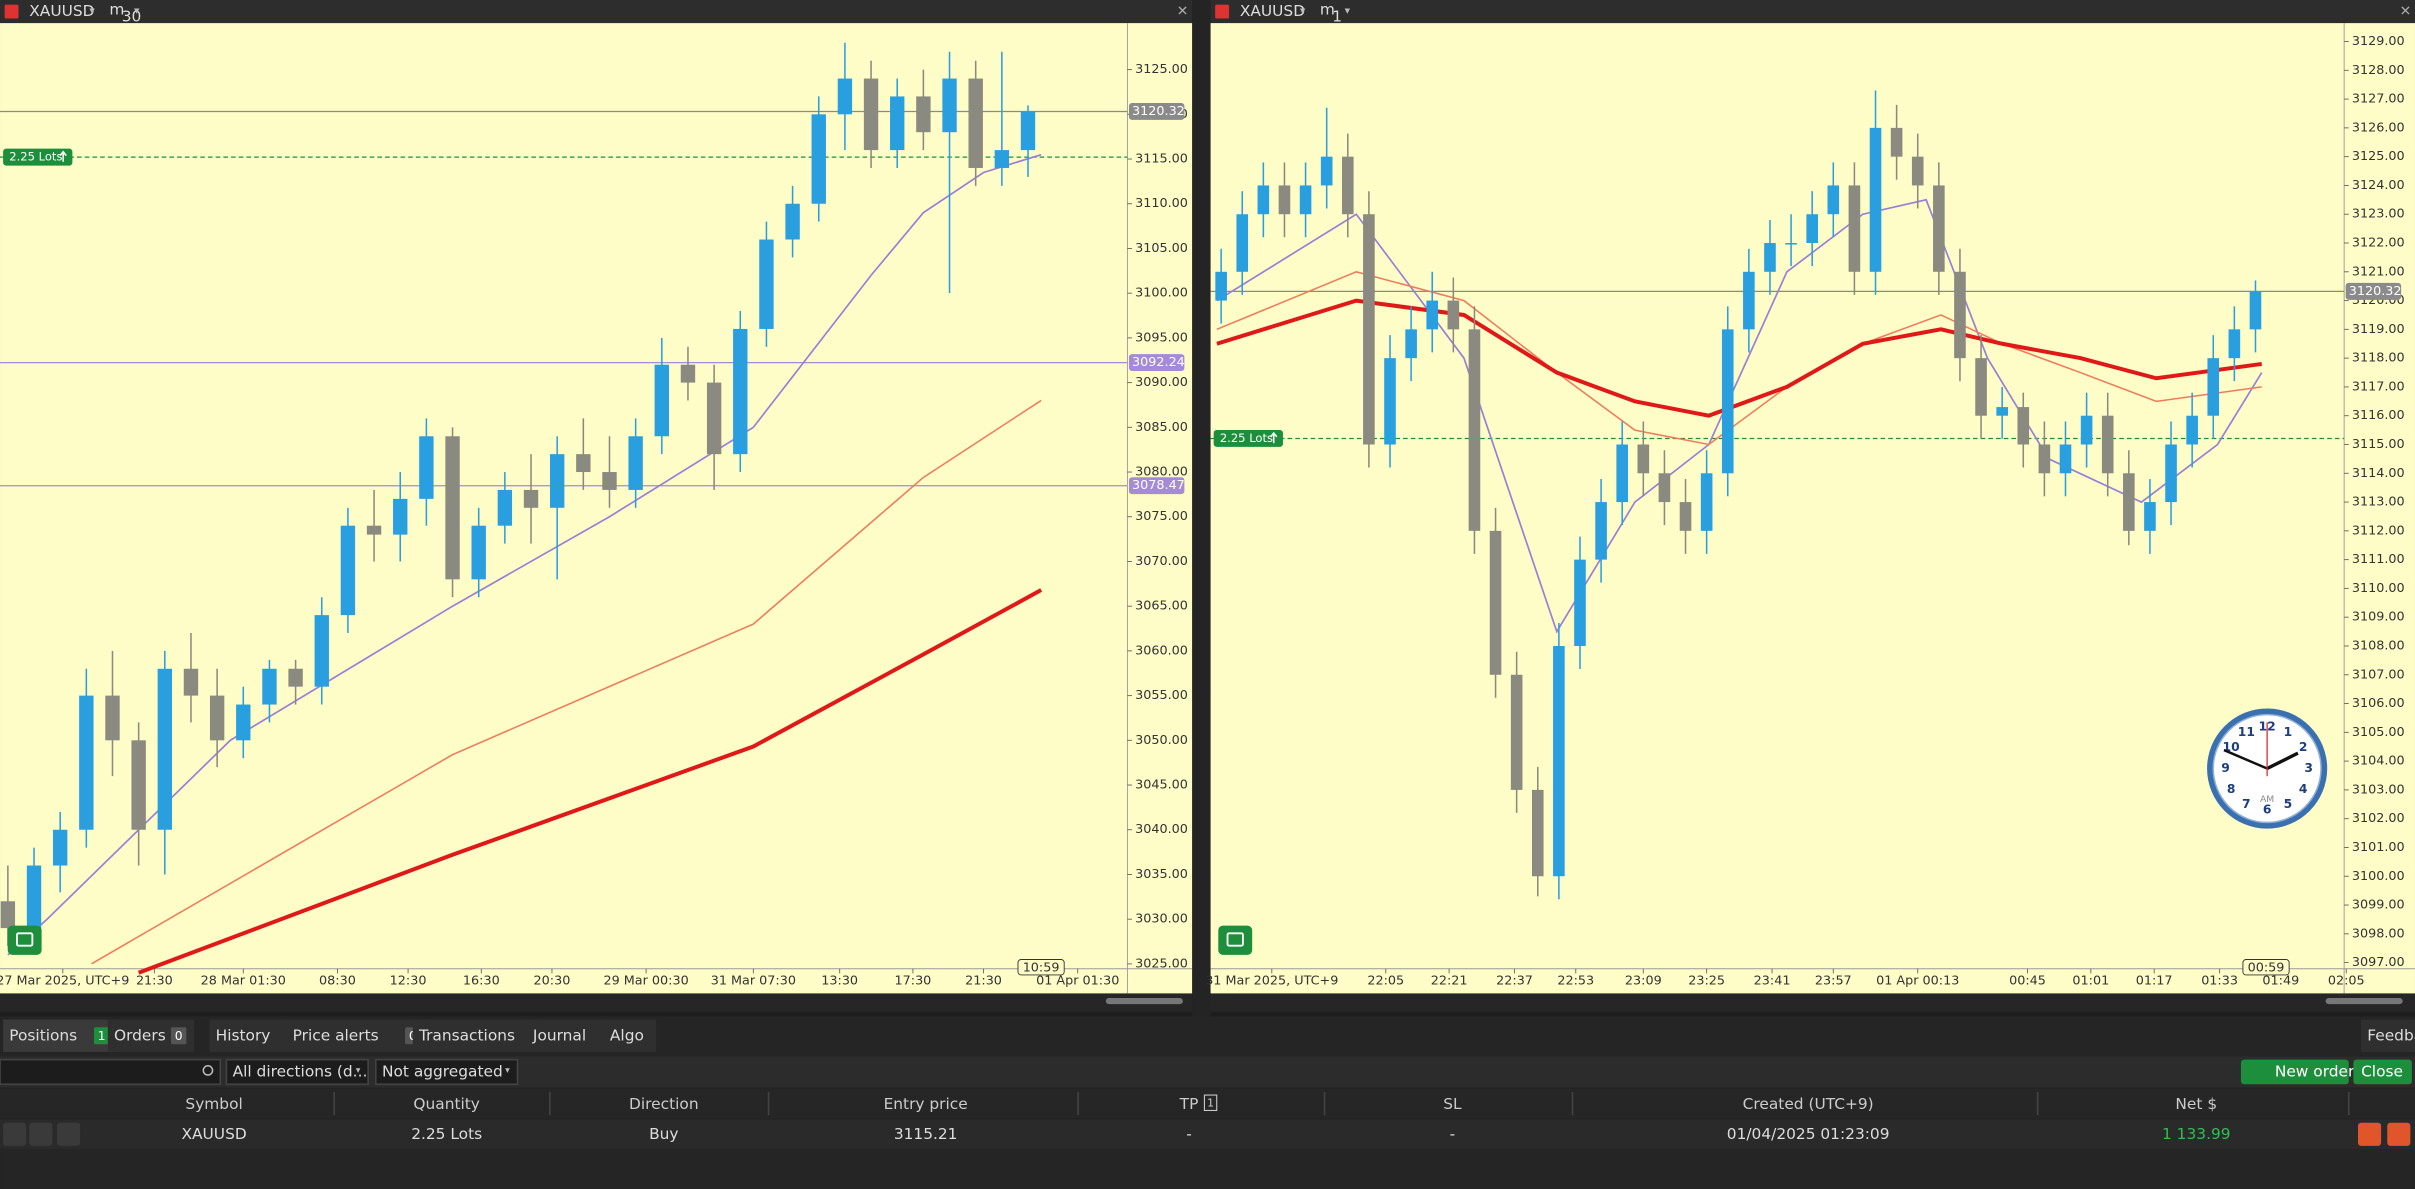 Image resolution: width=2415 pixels, height=1189 pixels. I want to click on quick-trade-icon, so click(1235, 939).